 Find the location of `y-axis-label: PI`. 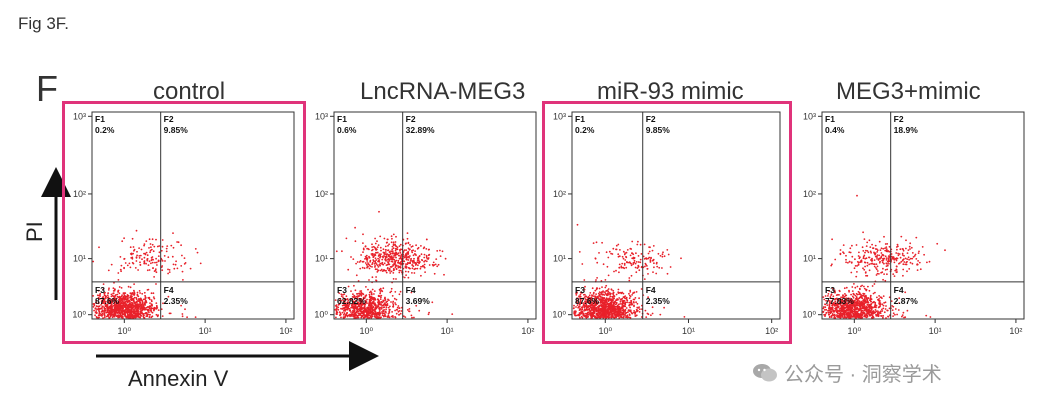

y-axis-label: PI is located at coordinates (34, 231).